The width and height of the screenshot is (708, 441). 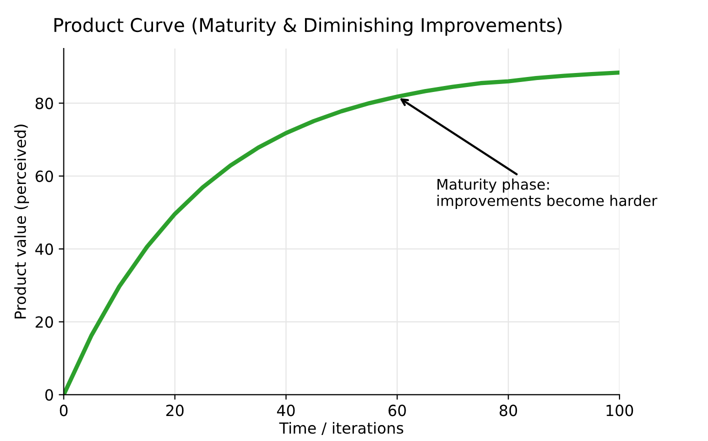 I want to click on annotation: Maturity phase: improvements become harder, so click(x=547, y=193).